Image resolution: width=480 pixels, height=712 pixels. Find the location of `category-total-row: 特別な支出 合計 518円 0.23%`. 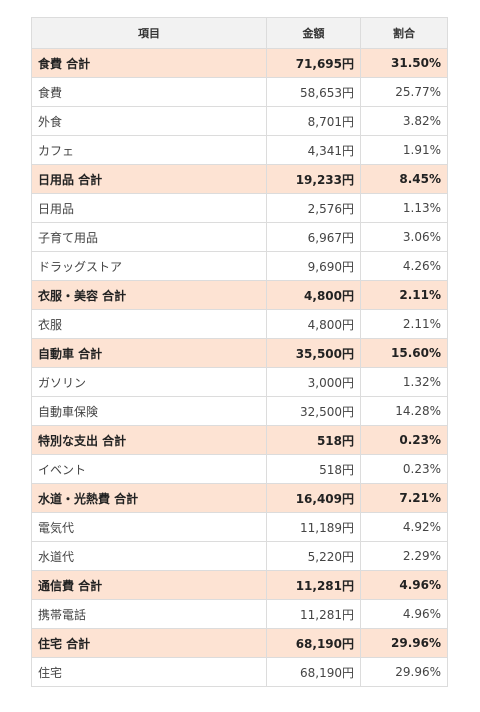

category-total-row: 特別な支出 合計 518円 0.23% is located at coordinates (239, 440).